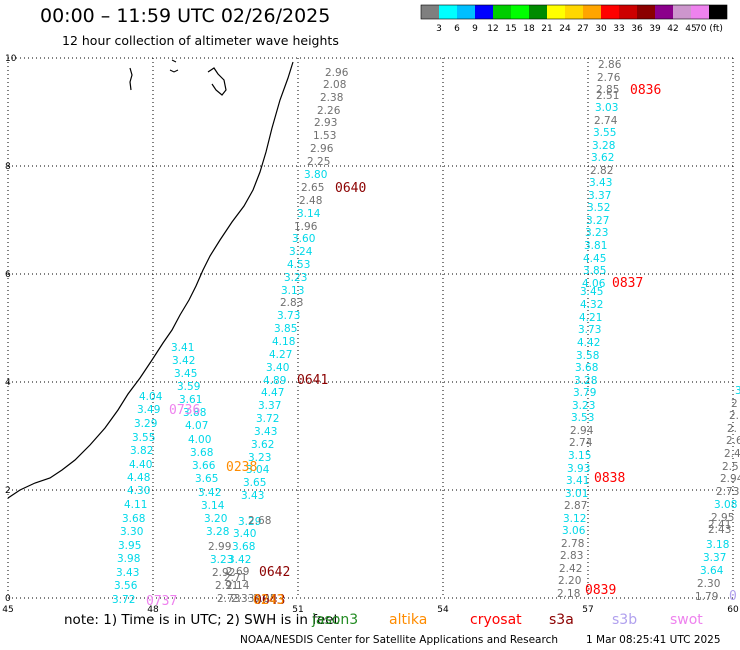 The height and width of the screenshot is (650, 740). I want to click on wave-height-label: 2.73, so click(228, 599).